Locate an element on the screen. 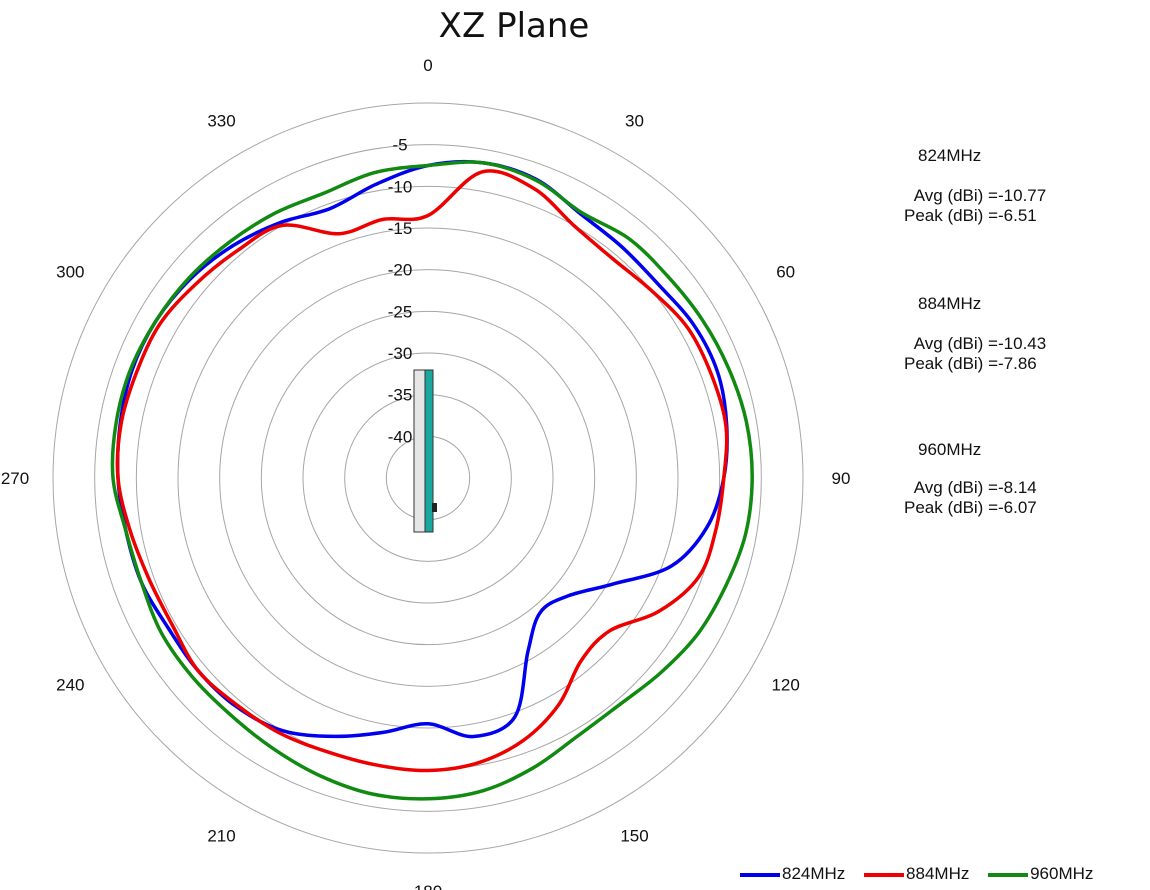  legend: 824MHz 884MHz 960MHz is located at coordinates (923, 874).